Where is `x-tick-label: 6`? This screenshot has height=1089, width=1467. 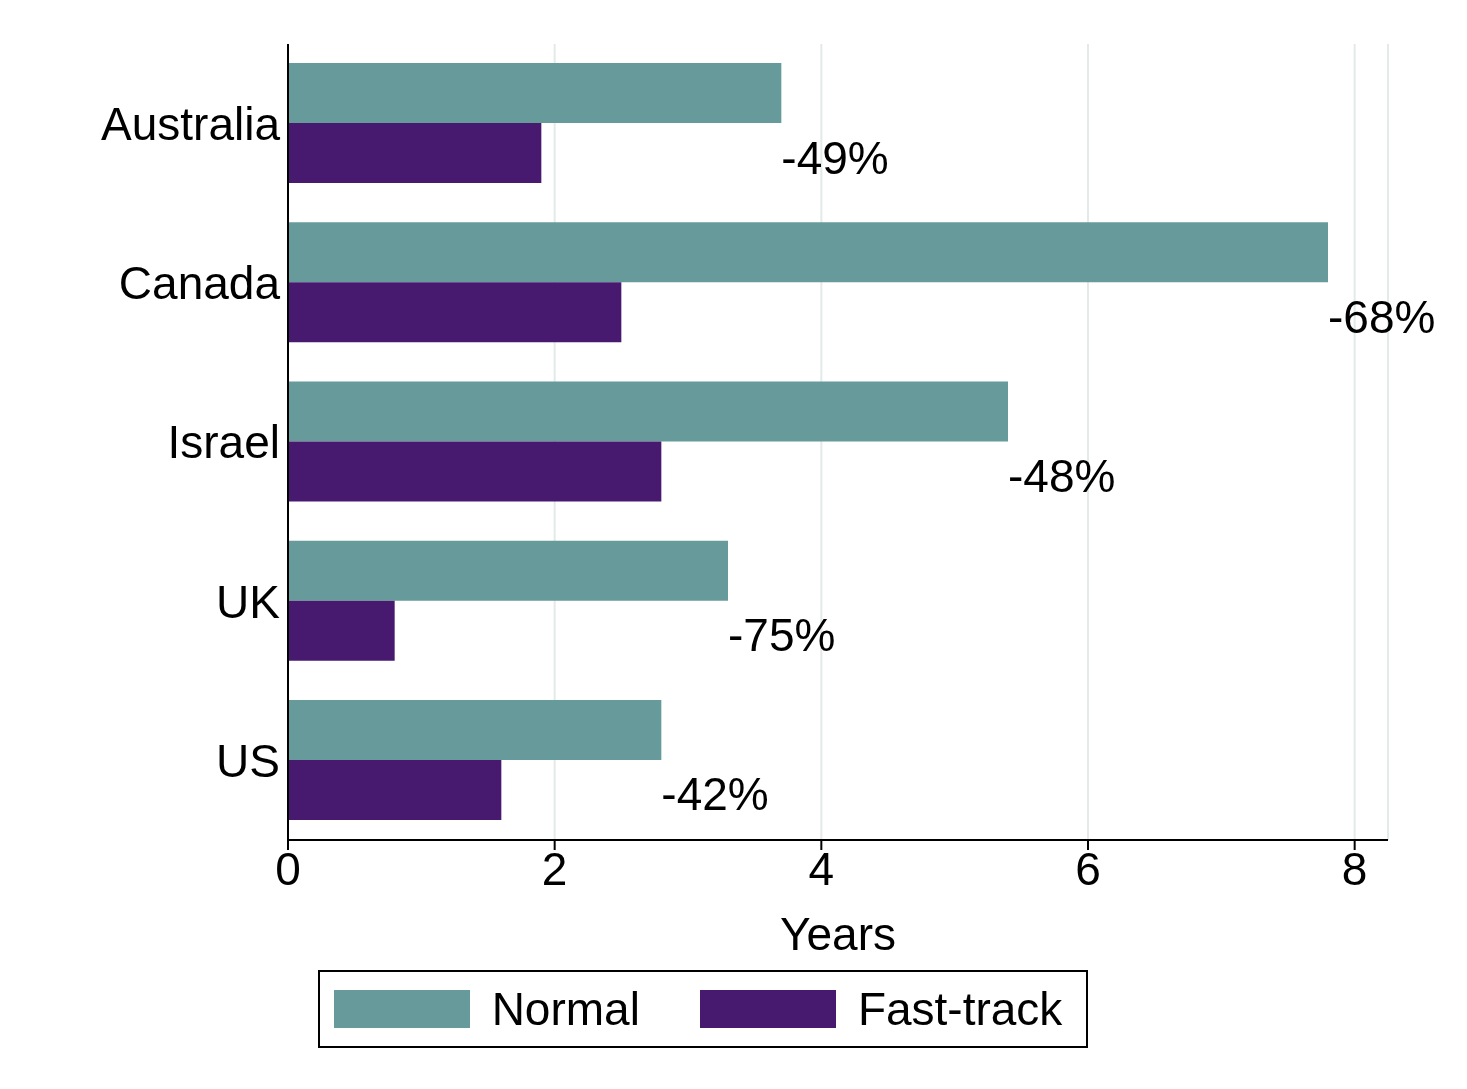
x-tick-label: 6 is located at coordinates (1088, 868).